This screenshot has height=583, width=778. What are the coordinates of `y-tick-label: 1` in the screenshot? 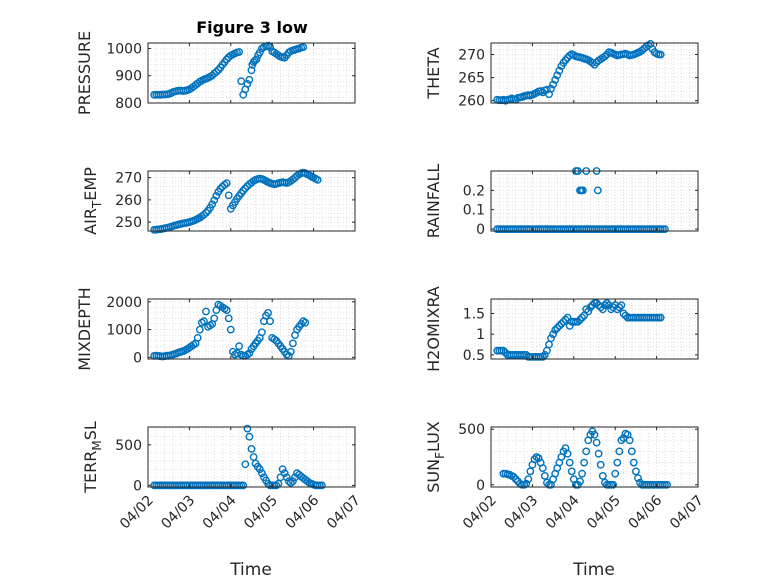 It's located at (480, 335).